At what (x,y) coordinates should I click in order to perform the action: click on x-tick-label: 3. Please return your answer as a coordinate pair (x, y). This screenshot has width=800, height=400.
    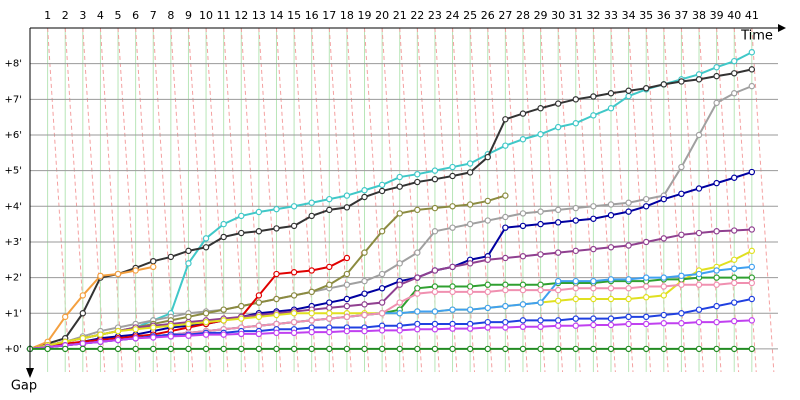
    Looking at the image, I should click on (82, 15).